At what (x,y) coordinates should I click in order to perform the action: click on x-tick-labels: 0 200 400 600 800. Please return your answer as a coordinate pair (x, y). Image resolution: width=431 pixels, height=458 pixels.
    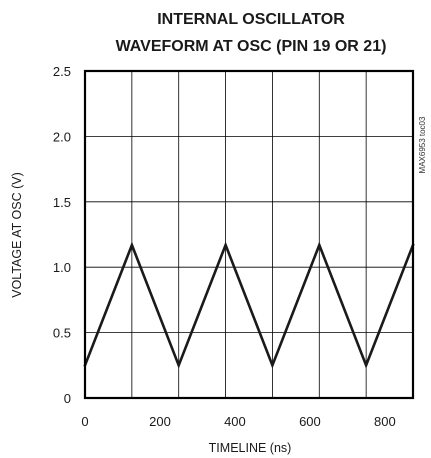
    Looking at the image, I should click on (238, 421).